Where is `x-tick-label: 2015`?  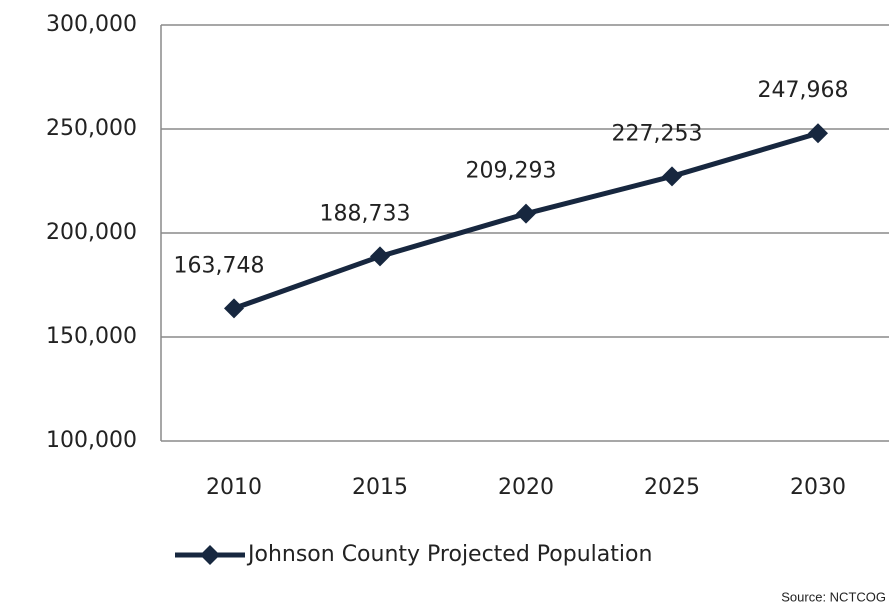 x-tick-label: 2015 is located at coordinates (380, 487).